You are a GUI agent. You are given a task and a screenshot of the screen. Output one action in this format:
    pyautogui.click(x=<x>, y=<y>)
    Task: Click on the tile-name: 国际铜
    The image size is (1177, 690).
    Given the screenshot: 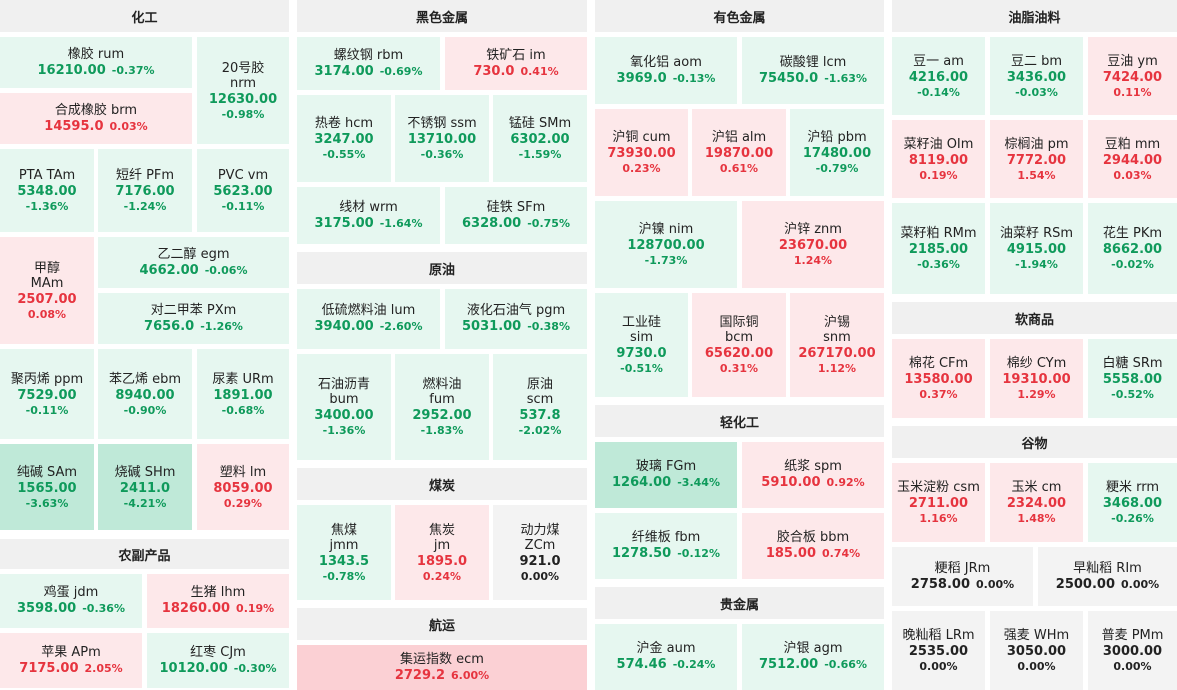 What is the action you would take?
    pyautogui.click(x=739, y=322)
    